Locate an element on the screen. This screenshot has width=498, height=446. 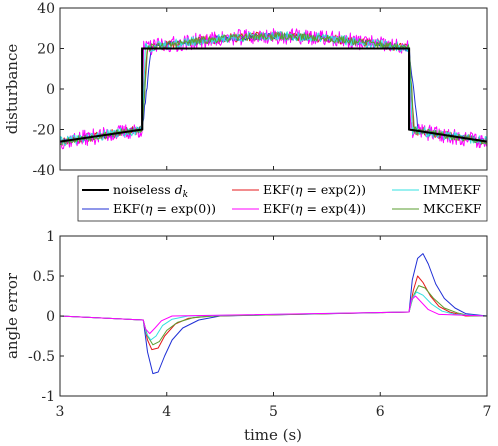
ytick-label-0-0: -40 is located at coordinates (43, 171).